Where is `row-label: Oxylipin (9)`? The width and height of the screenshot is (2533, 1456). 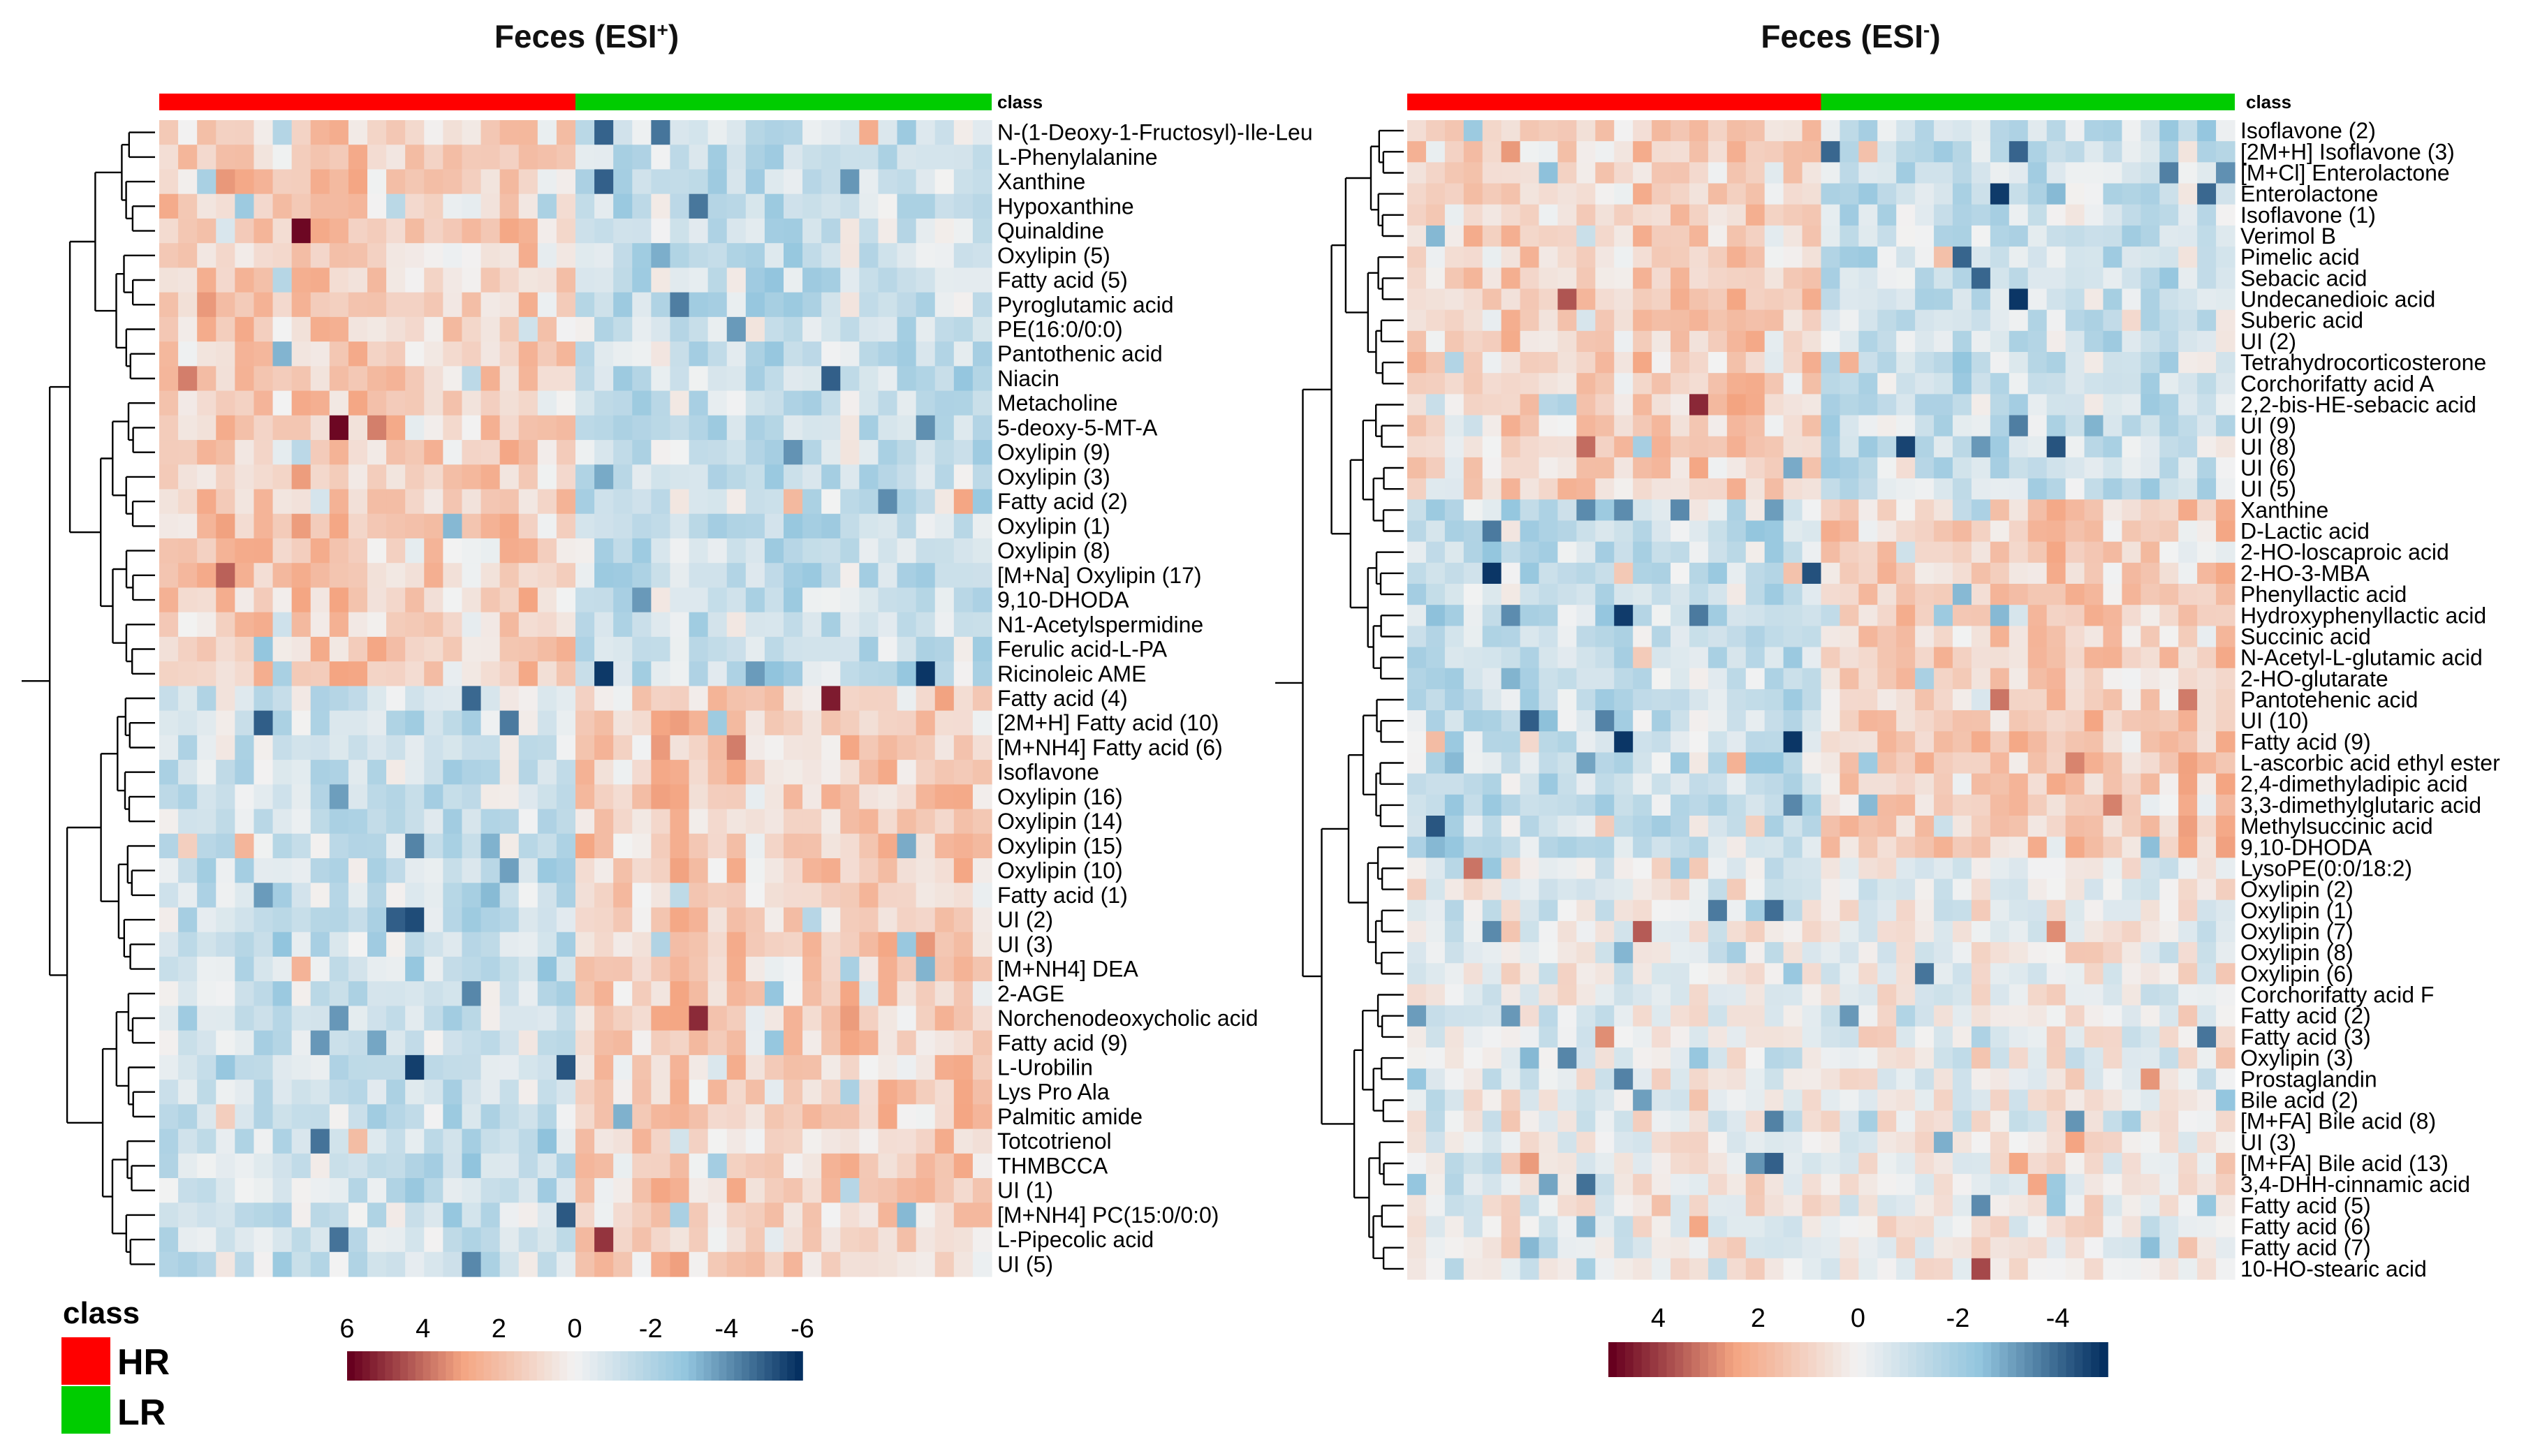 row-label: Oxylipin (9) is located at coordinates (1053, 453).